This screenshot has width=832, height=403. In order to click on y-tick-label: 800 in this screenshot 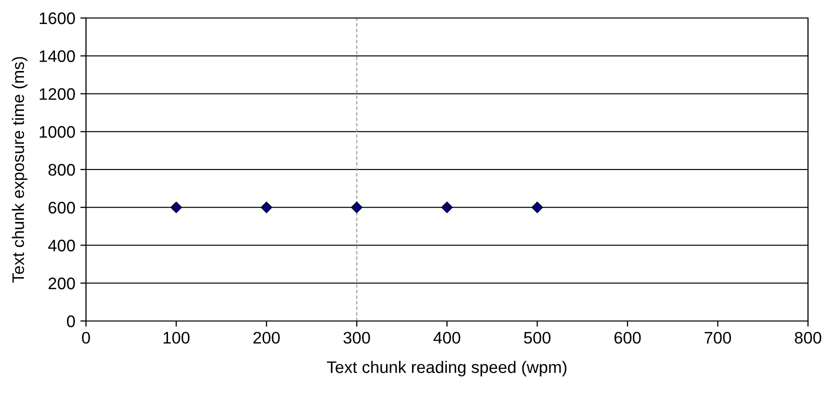, I will do `click(61, 170)`.